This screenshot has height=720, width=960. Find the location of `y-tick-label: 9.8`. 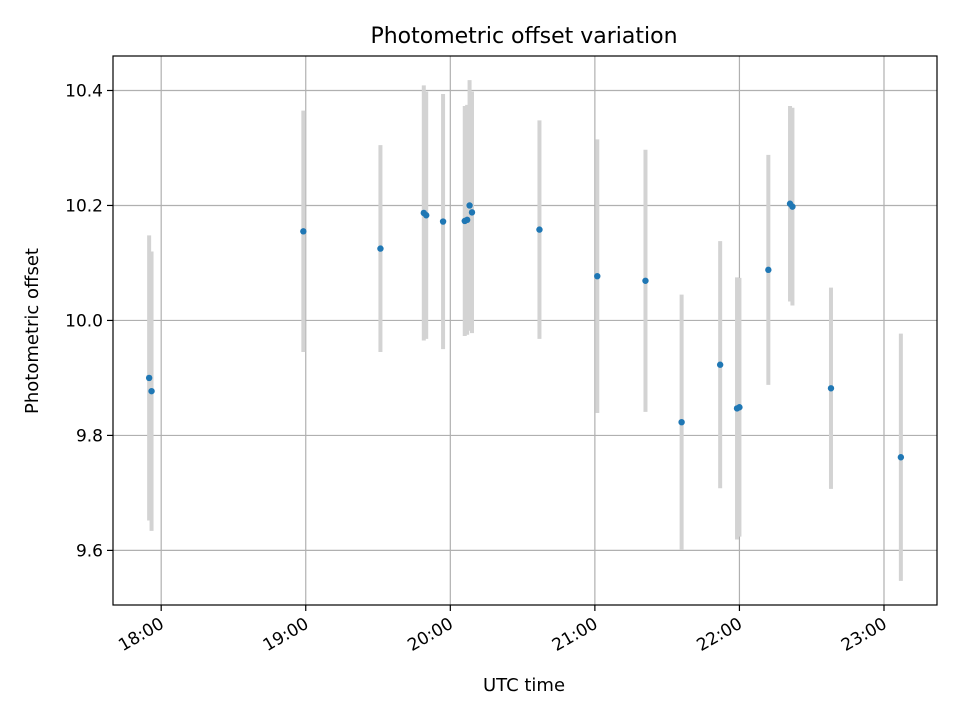

y-tick-label: 9.8 is located at coordinates (89, 436).